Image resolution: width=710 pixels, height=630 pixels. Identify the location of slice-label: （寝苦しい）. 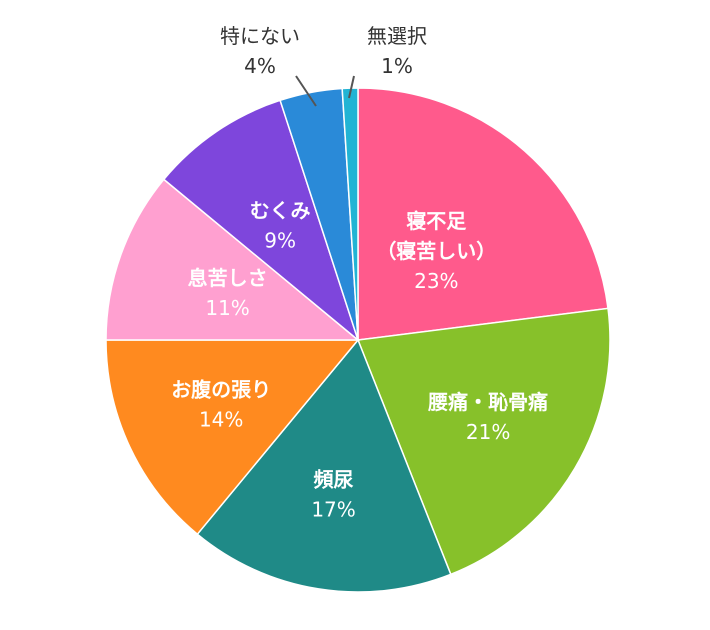
(436, 251).